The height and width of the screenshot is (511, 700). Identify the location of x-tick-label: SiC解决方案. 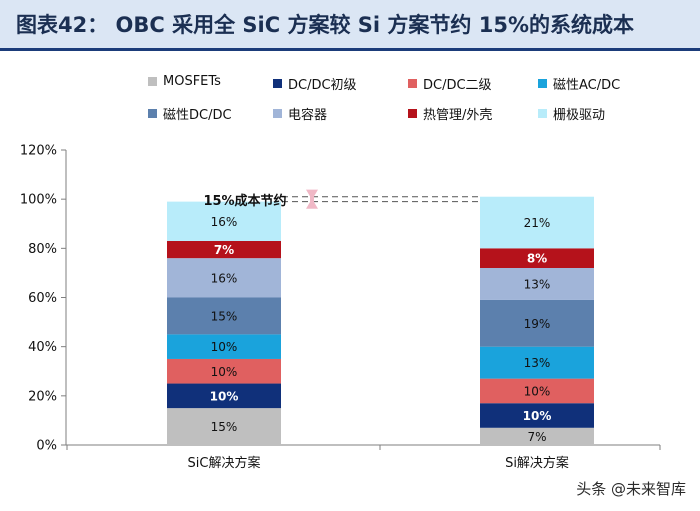
(224, 463).